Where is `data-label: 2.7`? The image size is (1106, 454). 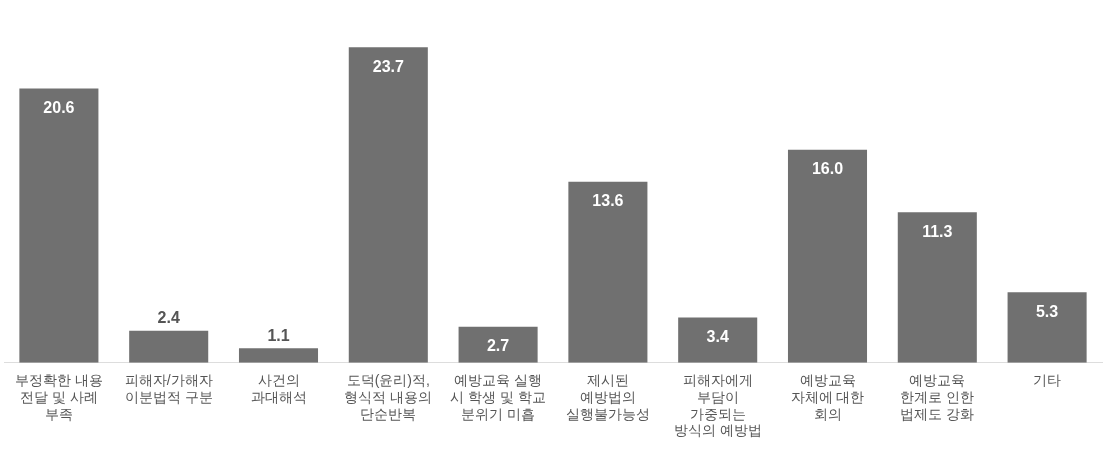 data-label: 2.7 is located at coordinates (498, 346).